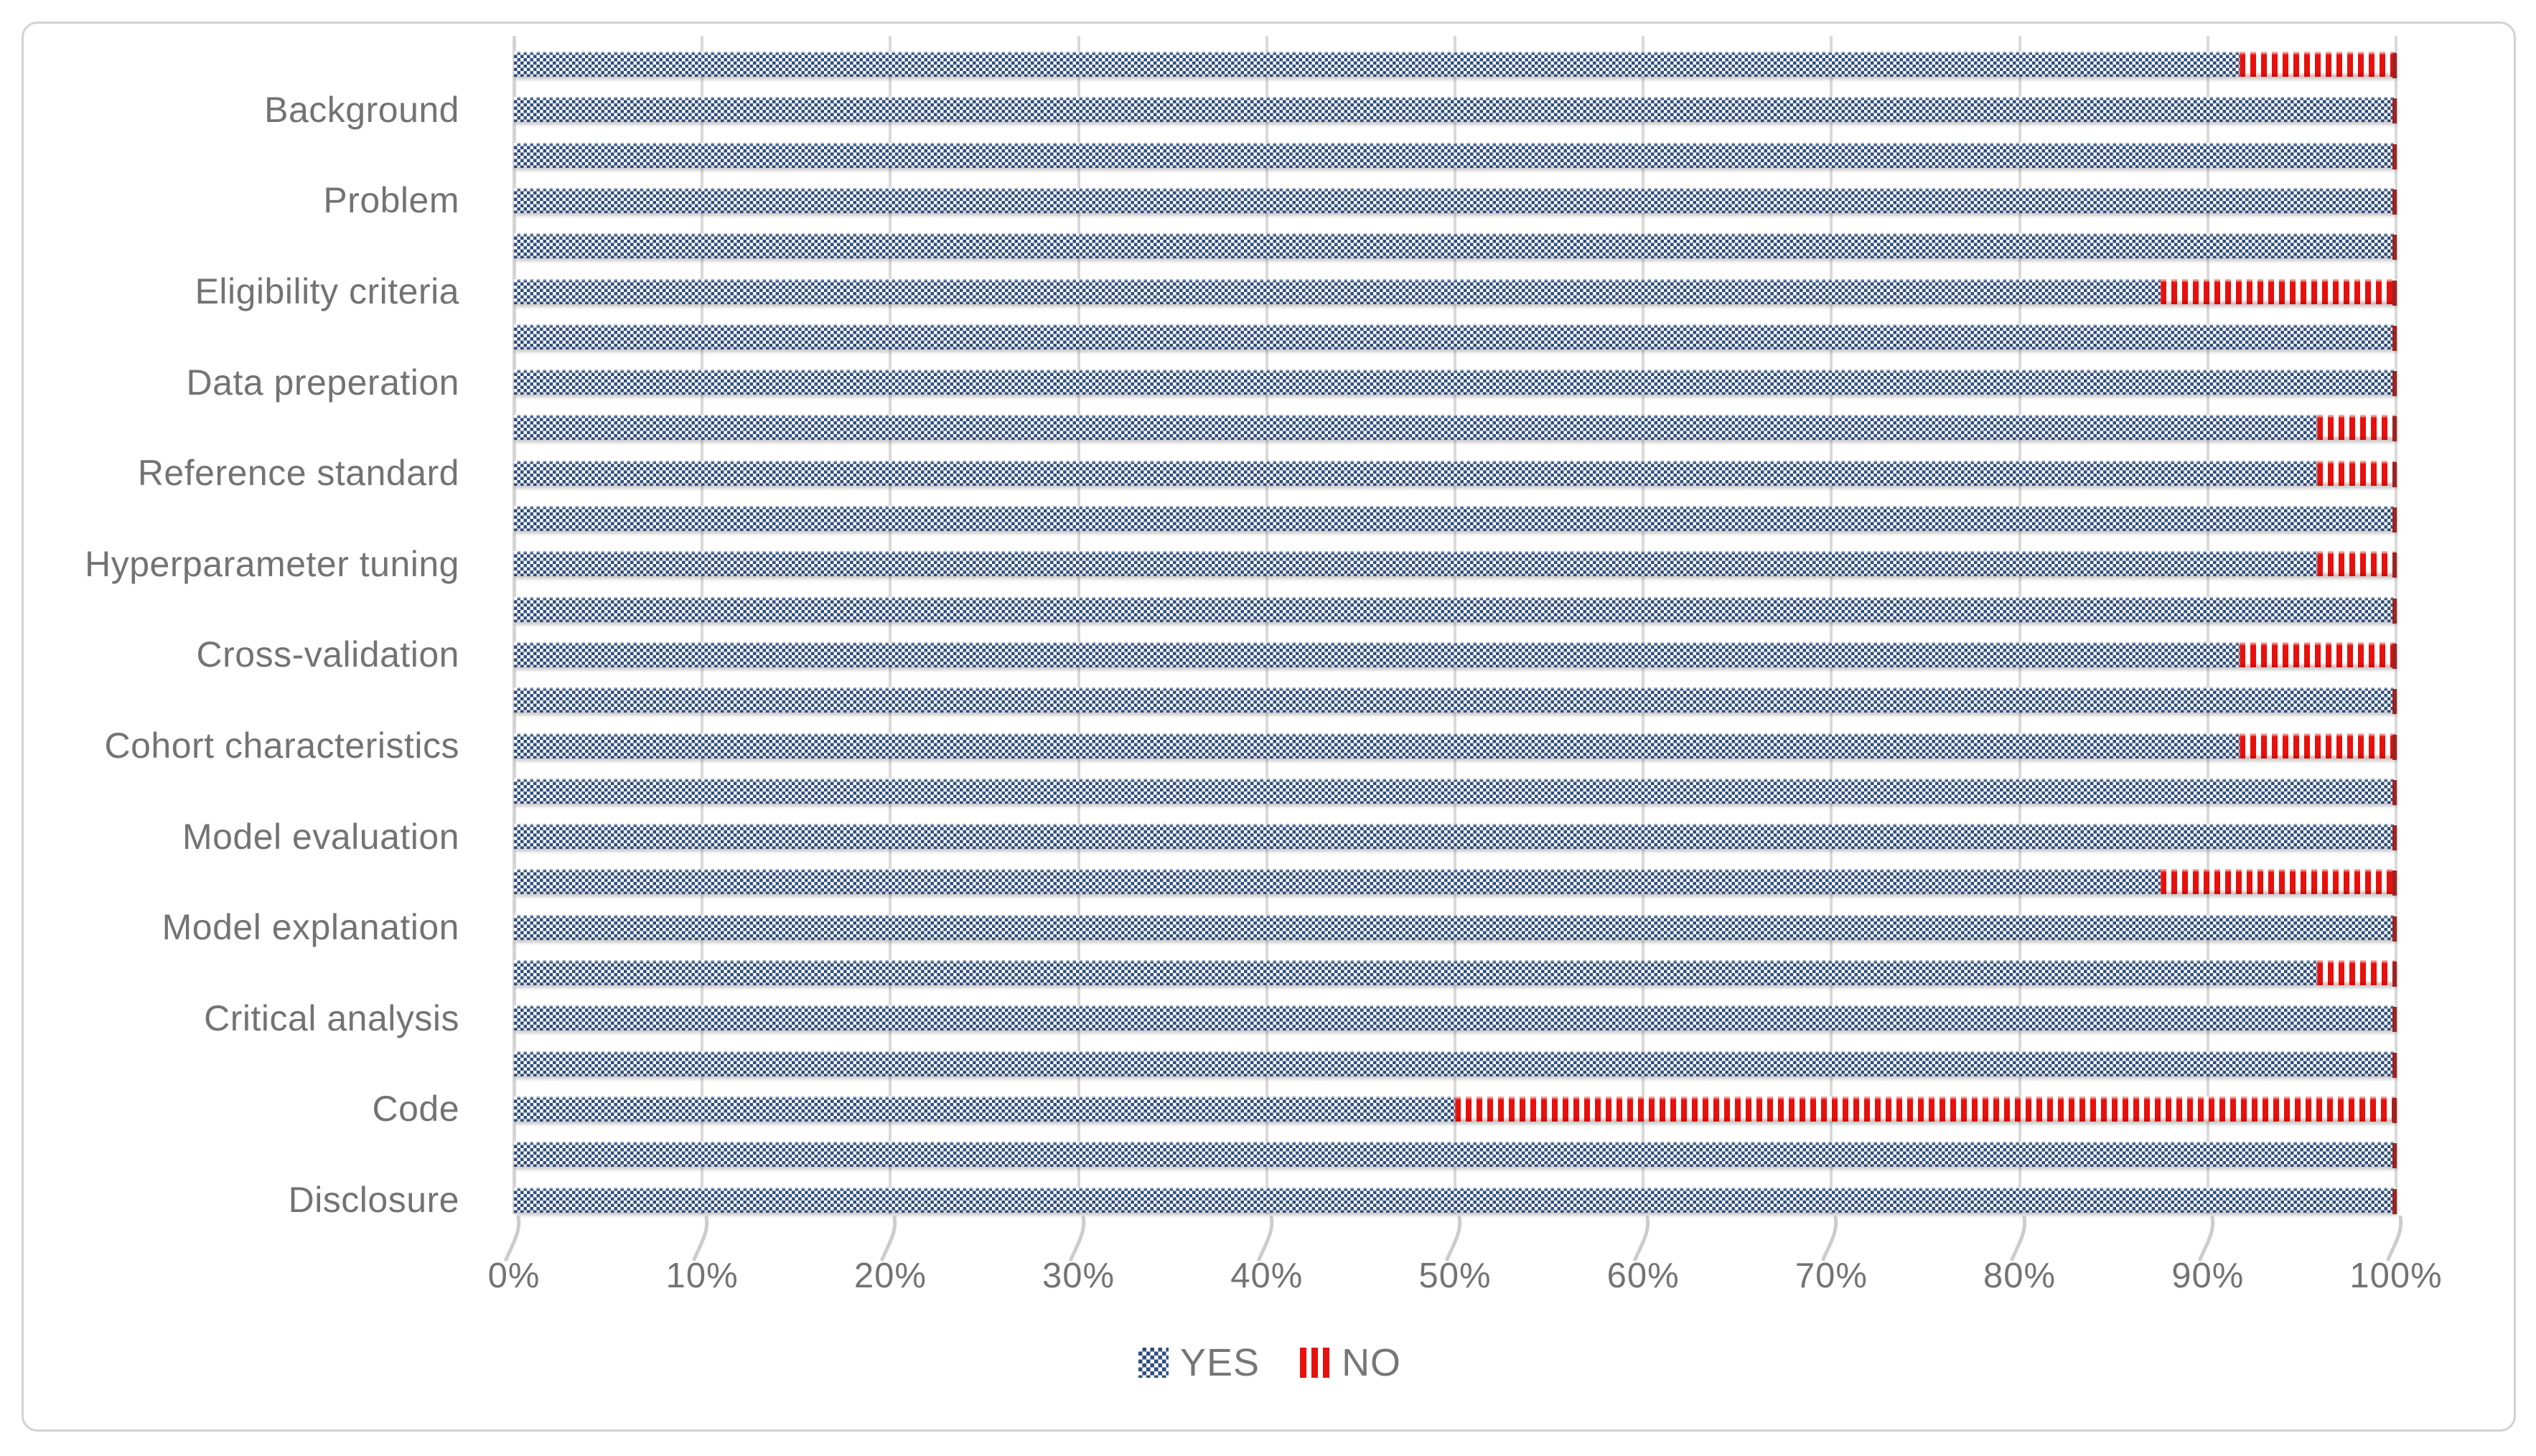  Describe the element at coordinates (2020, 625) in the screenshot. I see `gridline-80%` at that location.